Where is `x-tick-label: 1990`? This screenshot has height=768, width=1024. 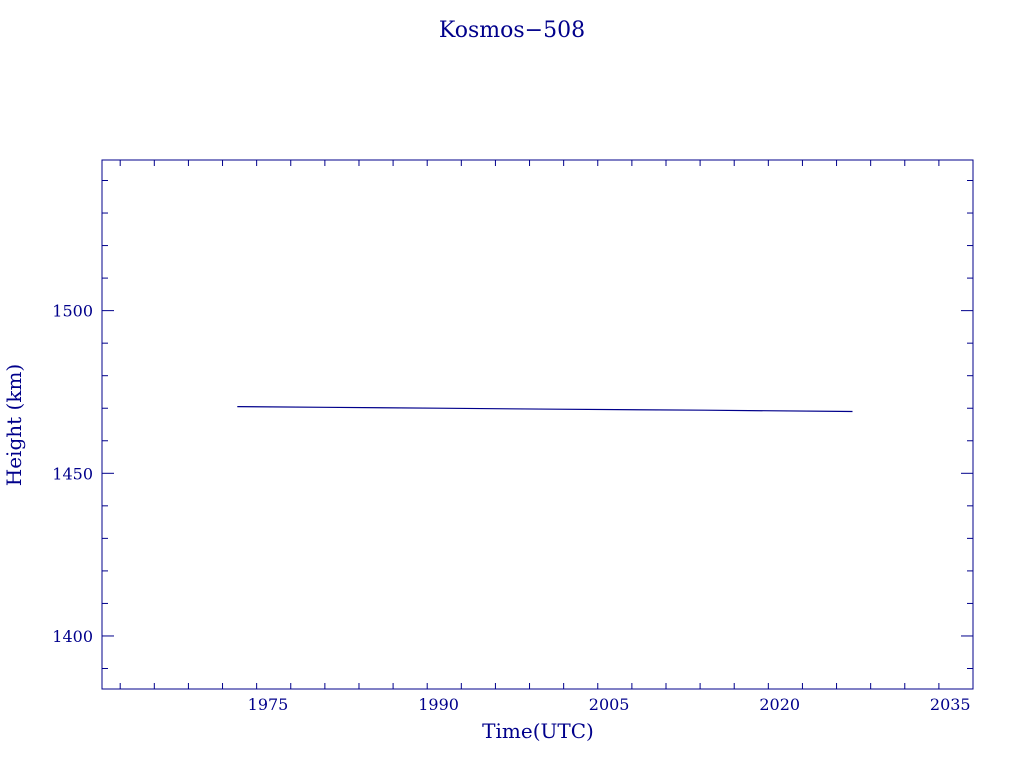 x-tick-label: 1990 is located at coordinates (438, 704).